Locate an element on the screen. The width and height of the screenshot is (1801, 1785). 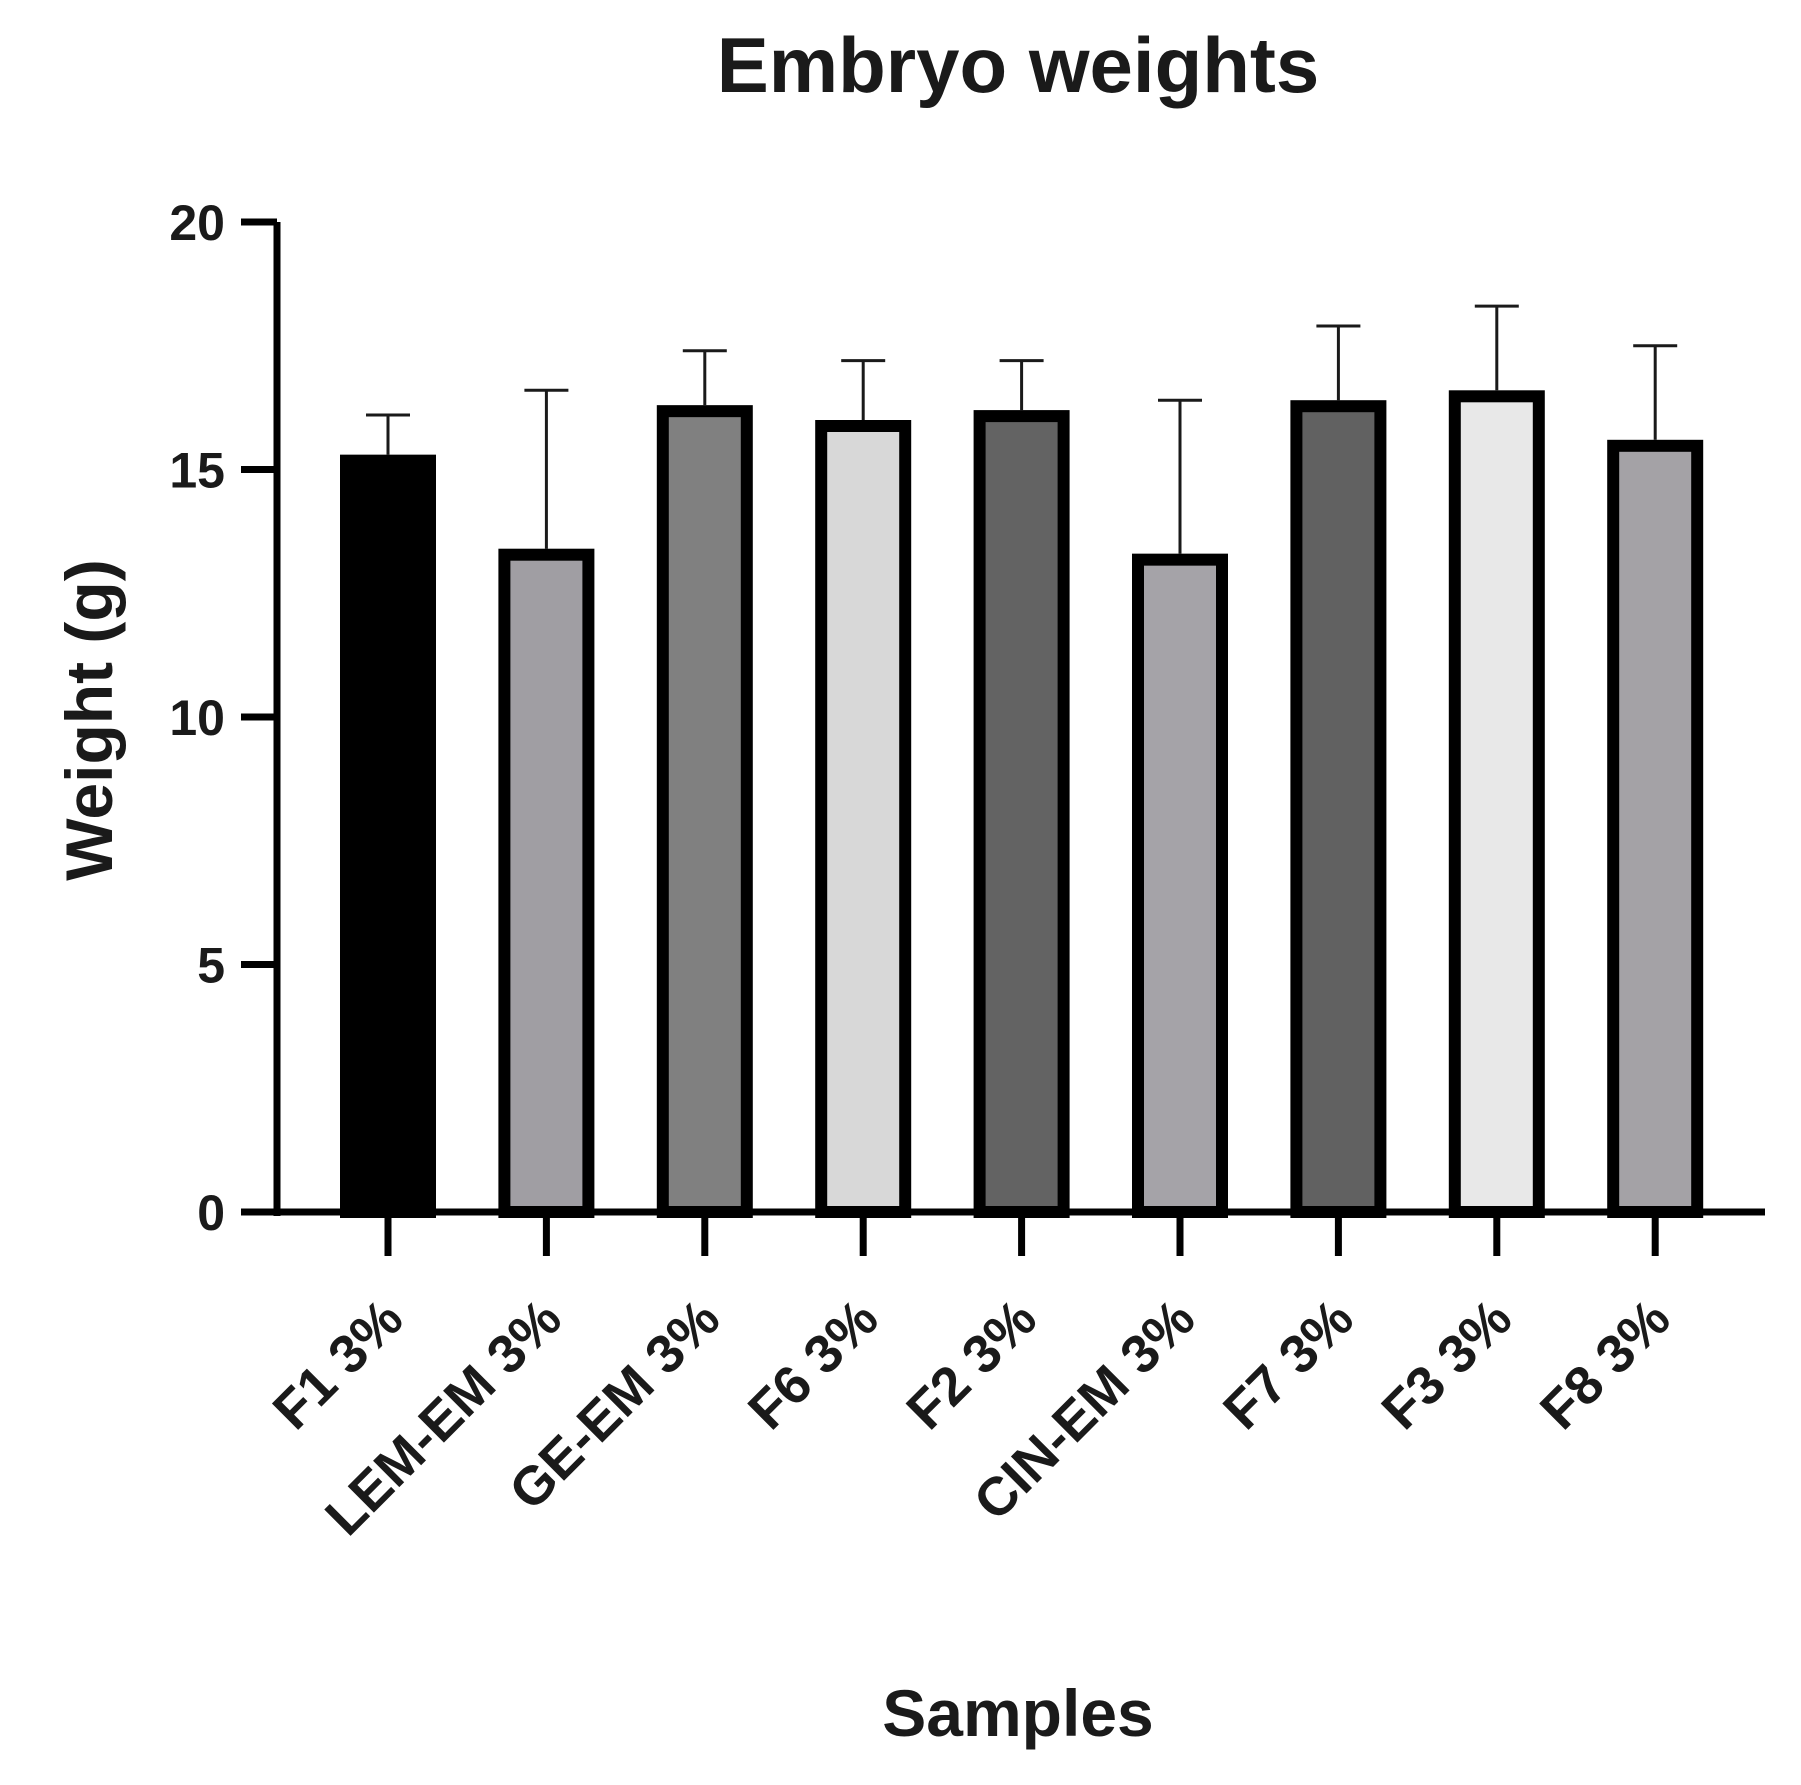
x-category-label-7: F3 3% is located at coordinates (1446, 1364).